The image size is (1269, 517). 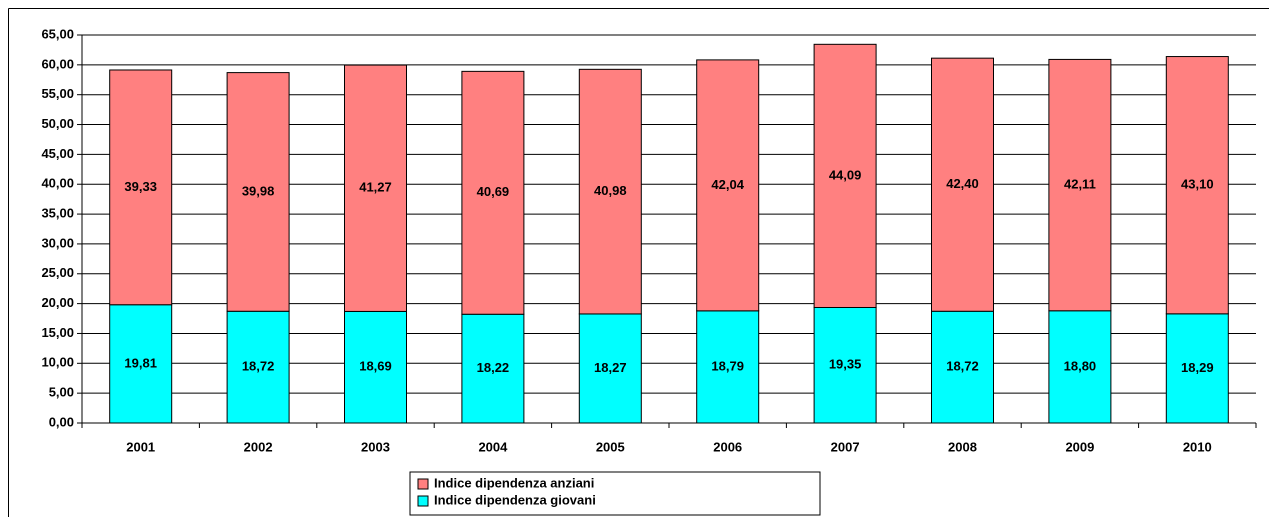 What do you see at coordinates (61, 392) in the screenshot?
I see `y-tick-label: 5,00` at bounding box center [61, 392].